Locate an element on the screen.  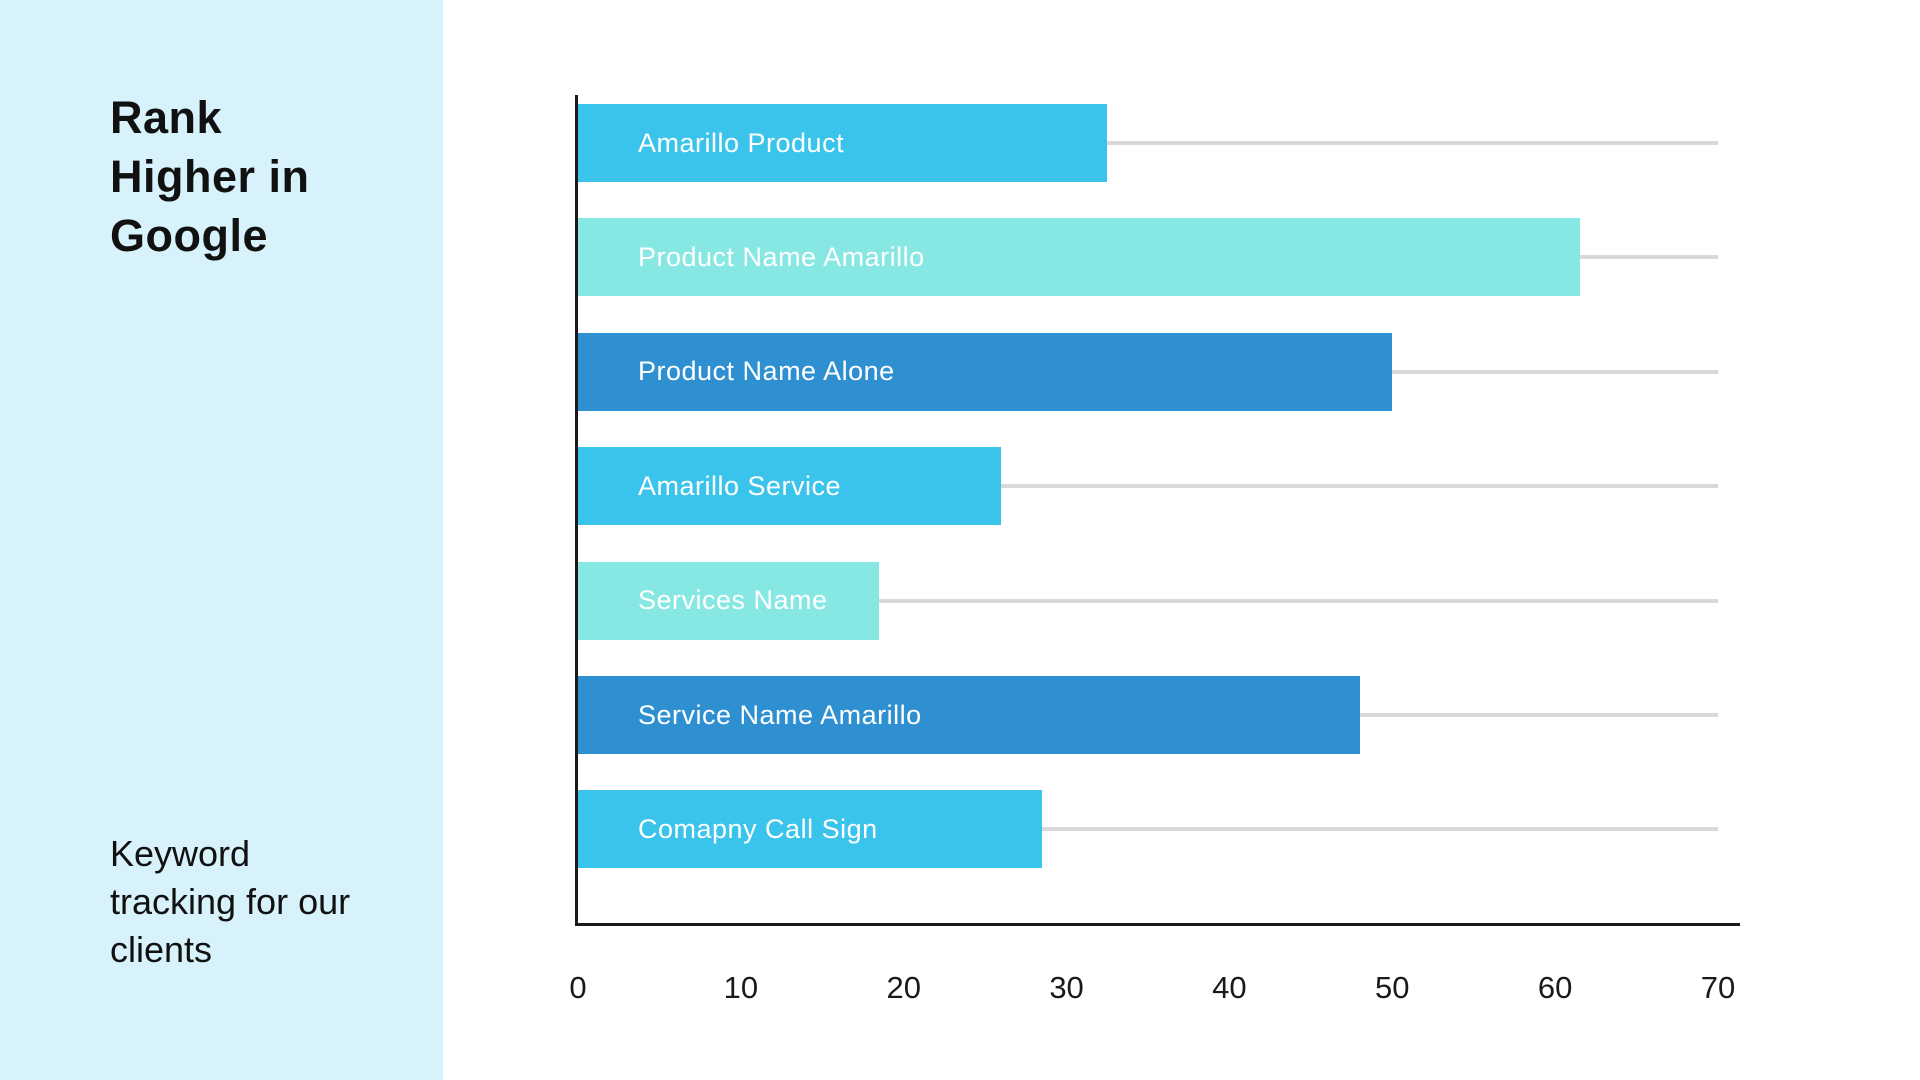
bar: Amarillo Product is located at coordinates (843, 143).